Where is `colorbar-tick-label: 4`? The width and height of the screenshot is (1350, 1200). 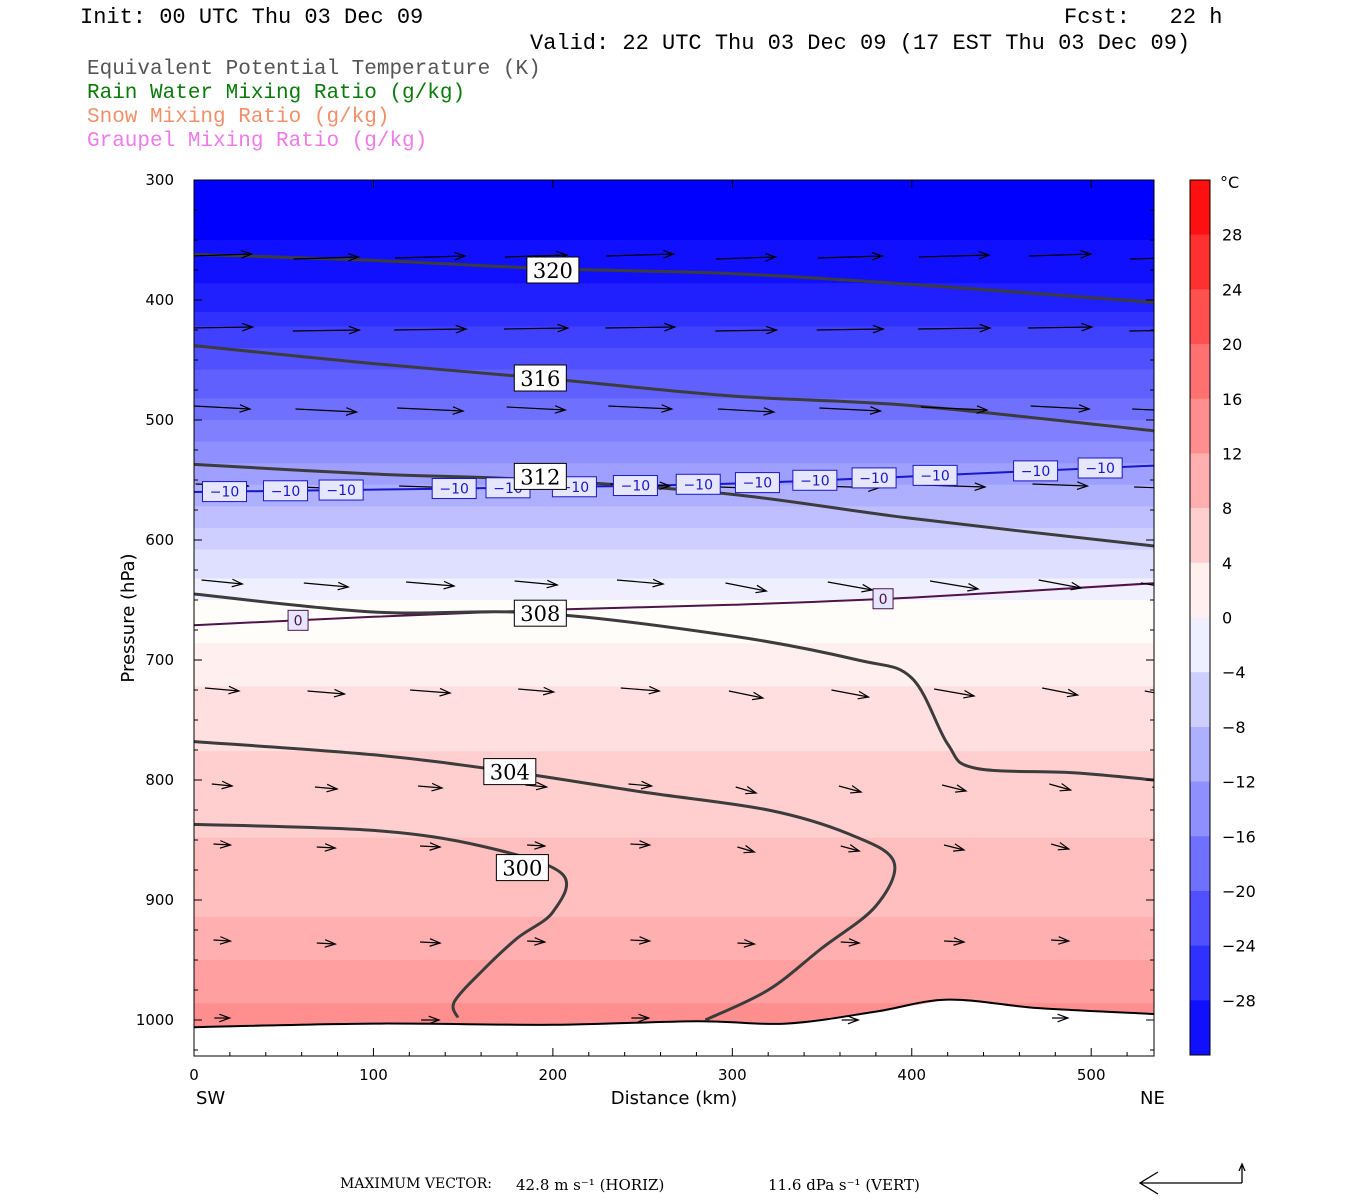 colorbar-tick-label: 4 is located at coordinates (1227, 563).